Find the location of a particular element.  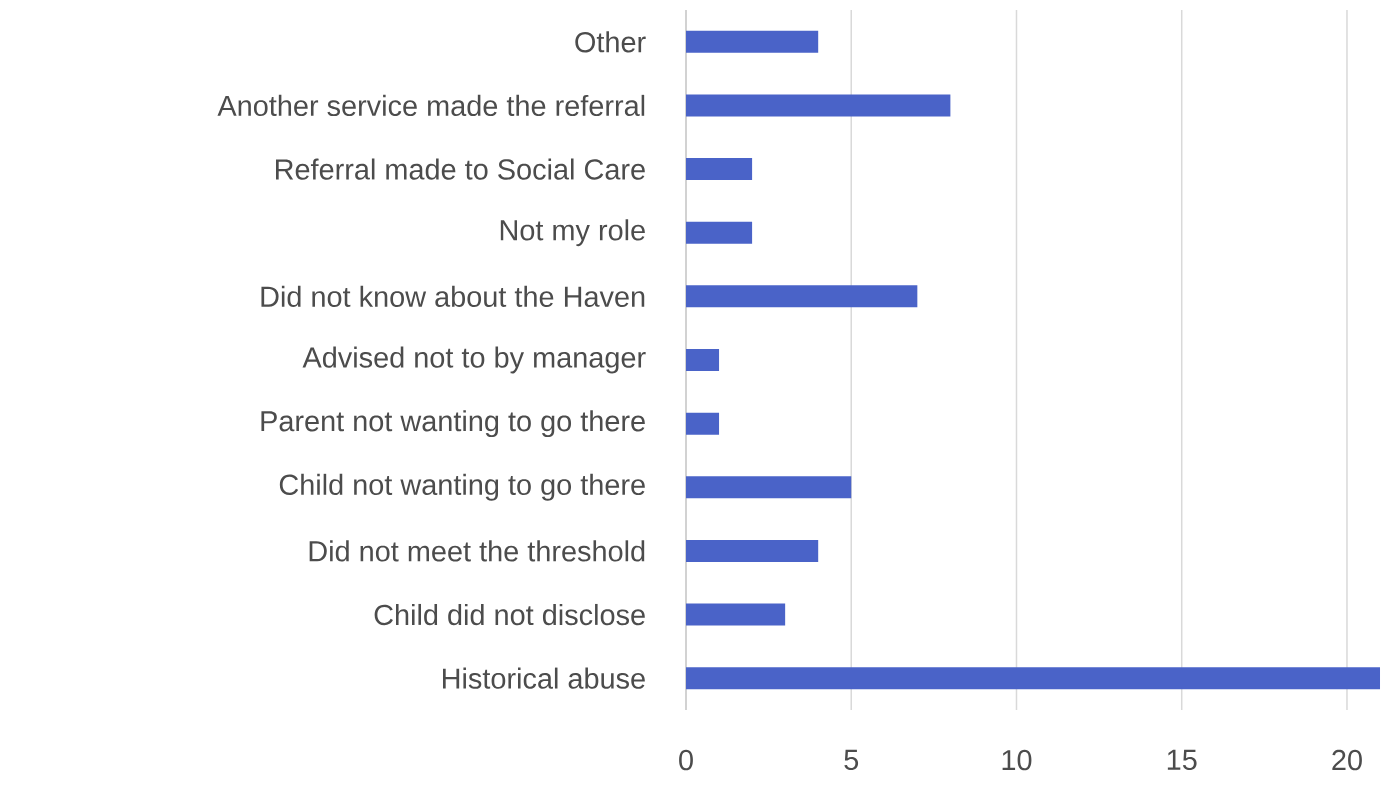

y-tick-label: Referral made to Social Care is located at coordinates (460, 169).